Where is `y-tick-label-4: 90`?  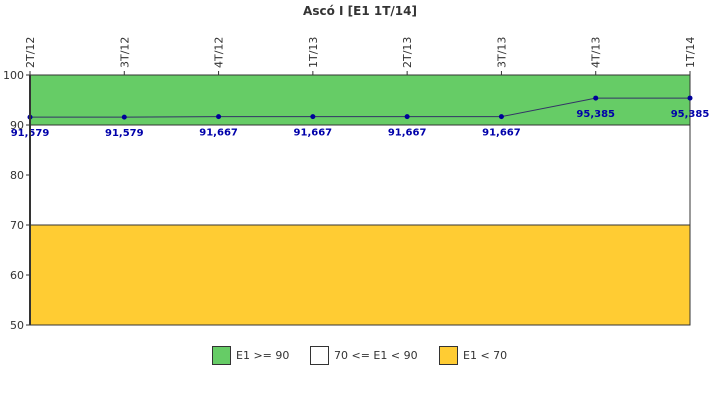
y-tick-label-4: 90 is located at coordinates (17, 125).